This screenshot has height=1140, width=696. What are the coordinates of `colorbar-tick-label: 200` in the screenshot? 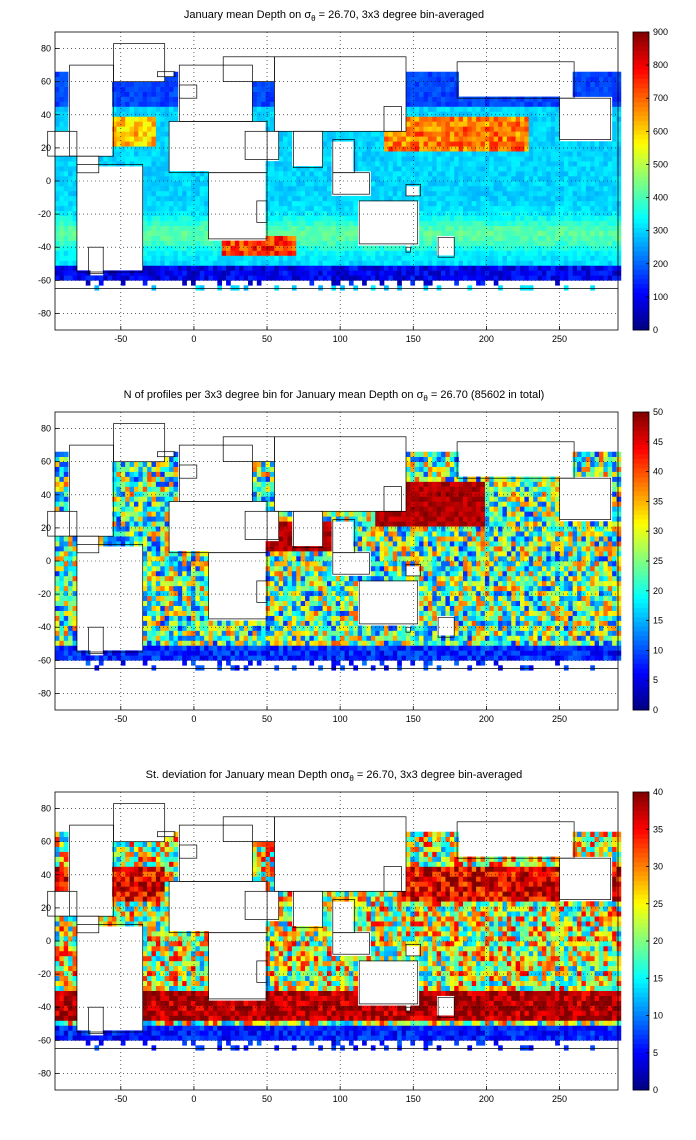 It's located at (660, 264).